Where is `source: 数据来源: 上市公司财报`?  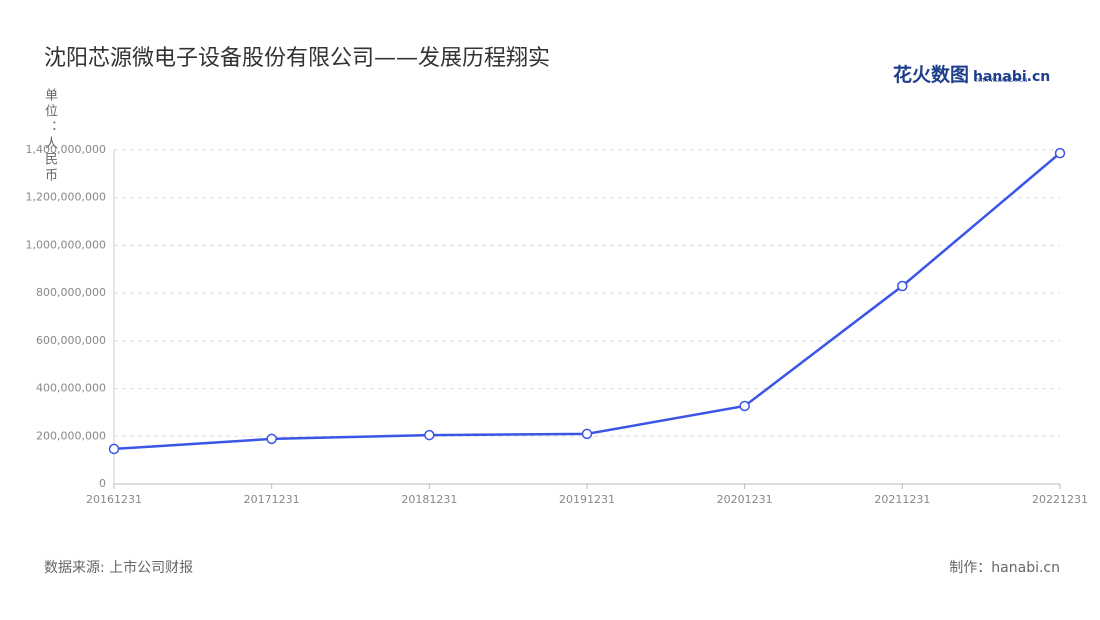 source: 数据来源: 上市公司财报 is located at coordinates (119, 568).